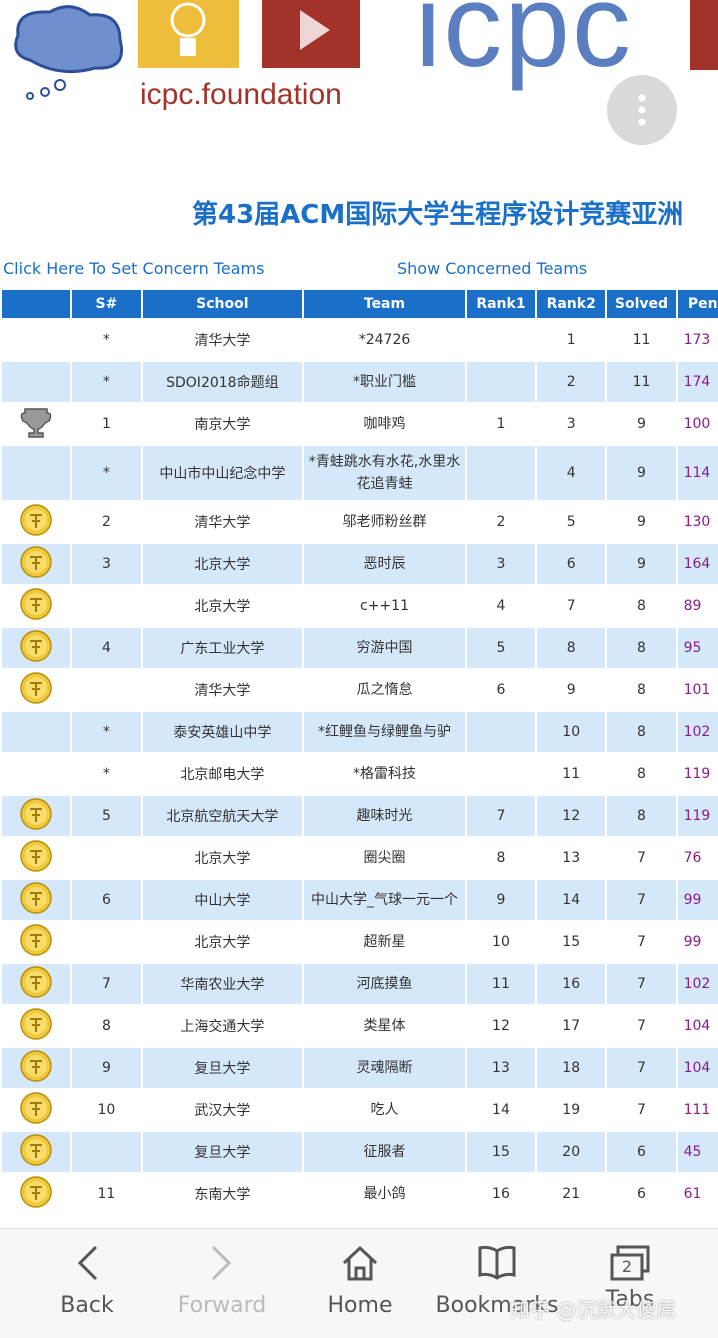  What do you see at coordinates (501, 522) in the screenshot?
I see `table-cell: 2` at bounding box center [501, 522].